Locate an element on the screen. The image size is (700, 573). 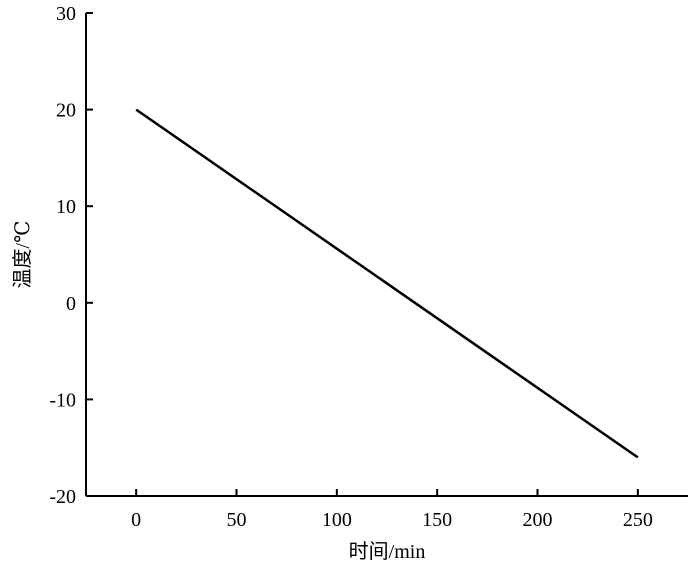
x-tick-label: 100 is located at coordinates (337, 520).